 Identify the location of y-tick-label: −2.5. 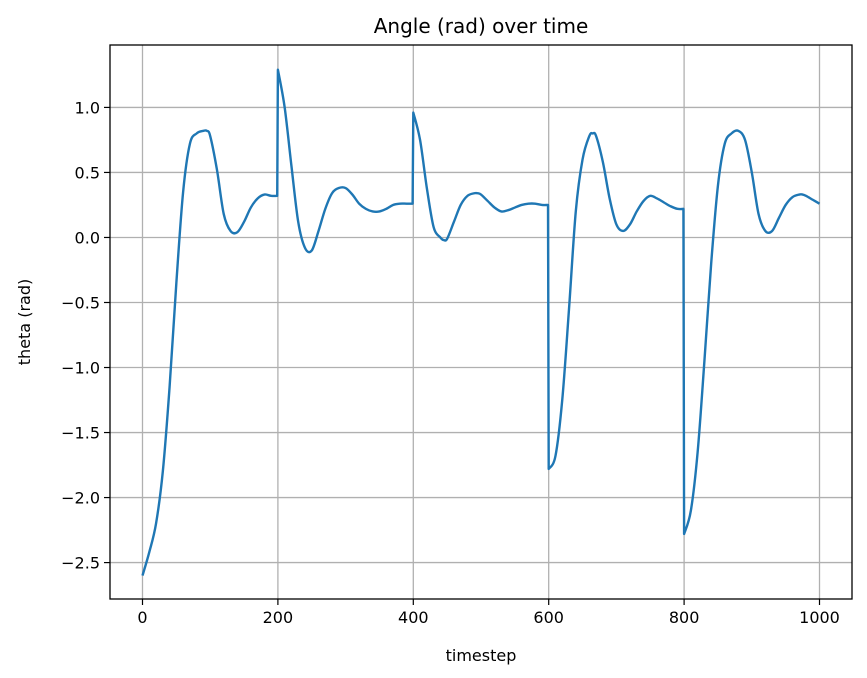
(80, 563).